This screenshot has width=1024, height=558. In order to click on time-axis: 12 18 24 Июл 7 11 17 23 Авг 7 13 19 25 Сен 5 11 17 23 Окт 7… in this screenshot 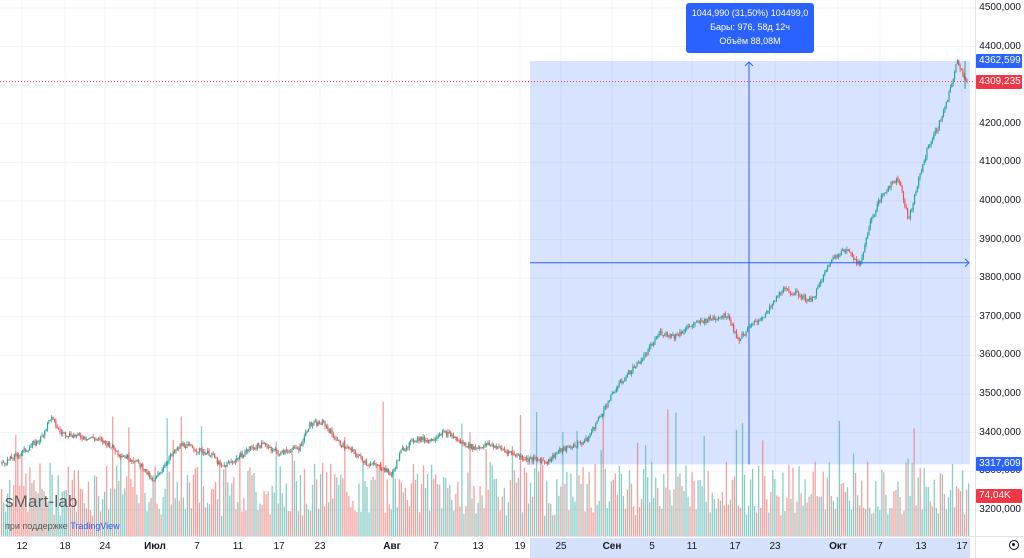, I will do `click(487, 547)`.